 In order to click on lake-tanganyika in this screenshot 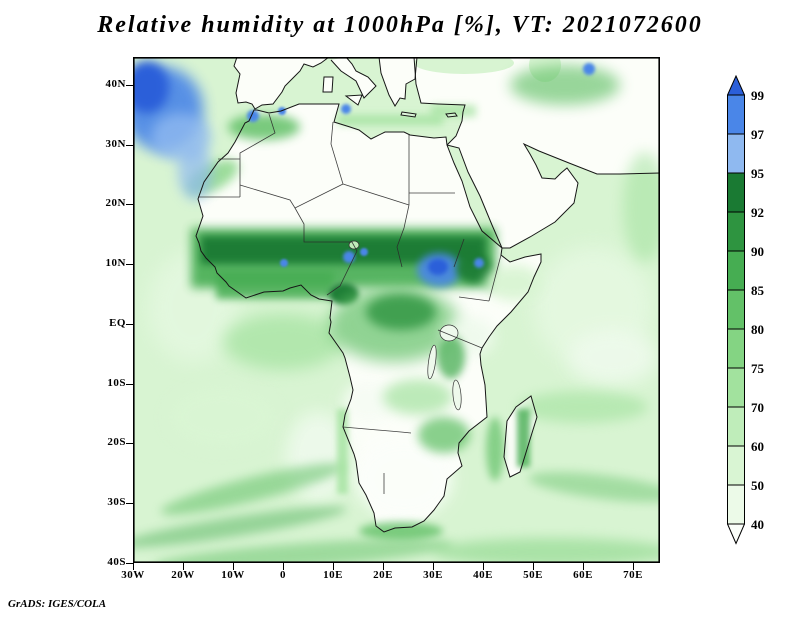, I will do `click(432, 362)`.